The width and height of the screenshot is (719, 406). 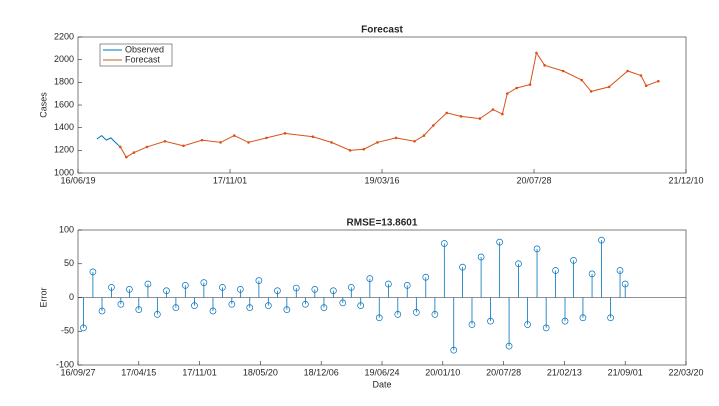 I want to click on chart-title: RMSE=13.8601, so click(x=382, y=223).